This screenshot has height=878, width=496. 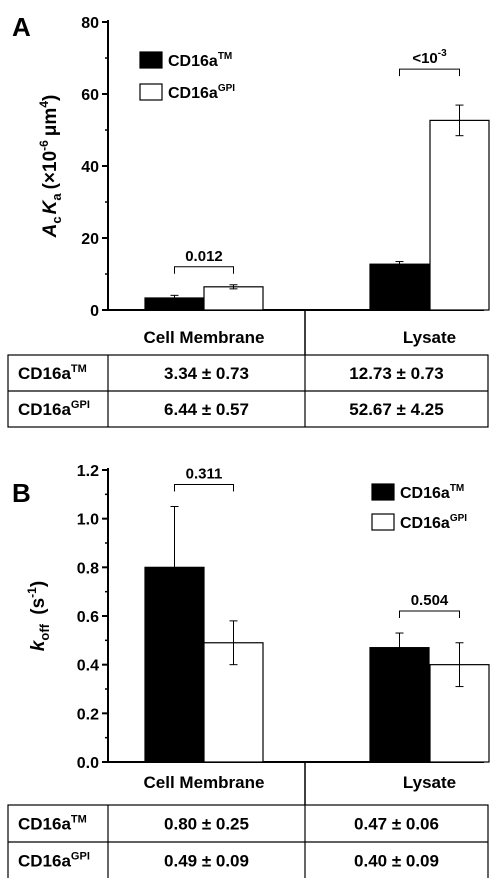 I want to click on table-cell: 0.49 ± 0.09, so click(x=206, y=861).